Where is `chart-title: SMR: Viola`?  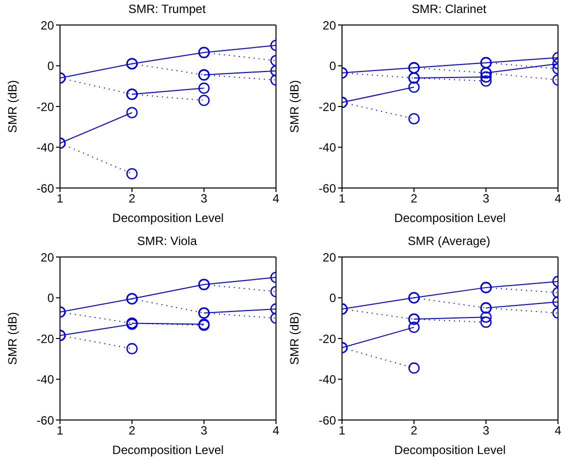
chart-title: SMR: Viola is located at coordinates (167, 241).